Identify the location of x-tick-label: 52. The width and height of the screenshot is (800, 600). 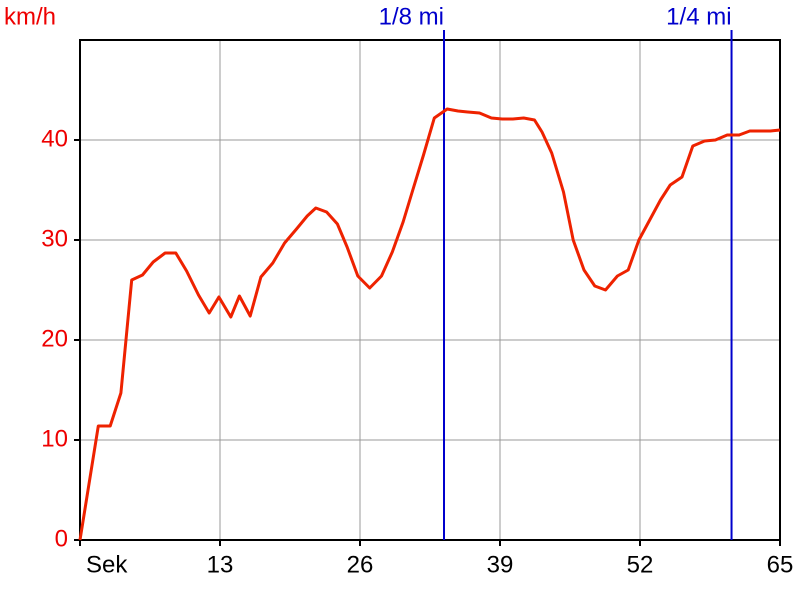
(640, 564).